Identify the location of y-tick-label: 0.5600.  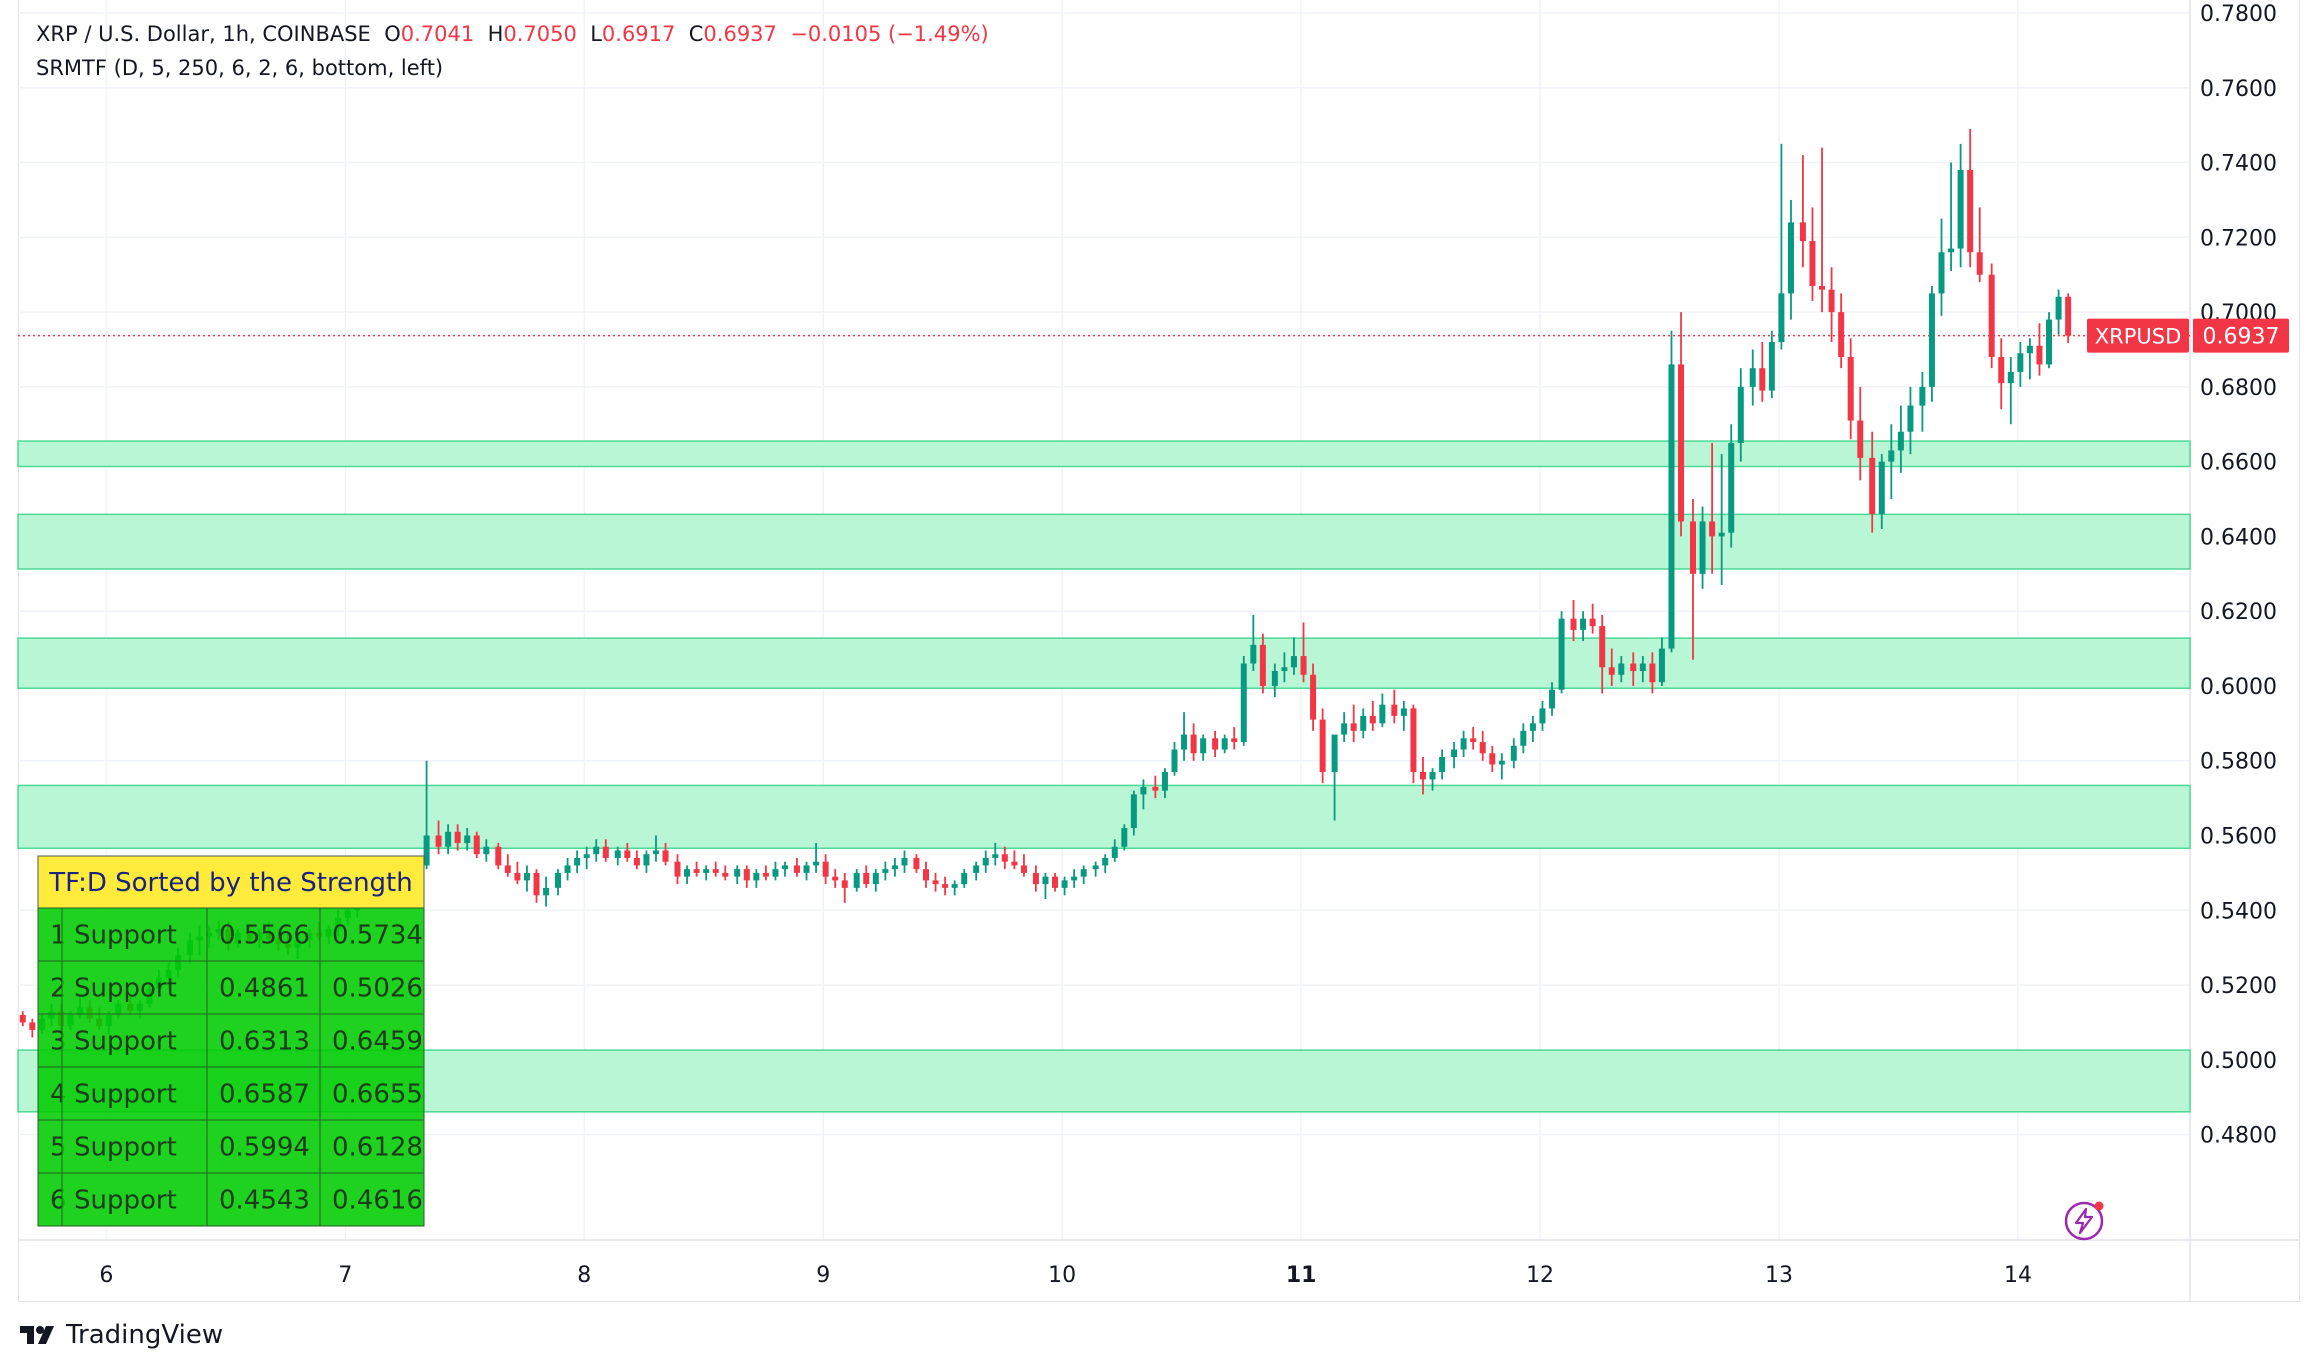
(2238, 837).